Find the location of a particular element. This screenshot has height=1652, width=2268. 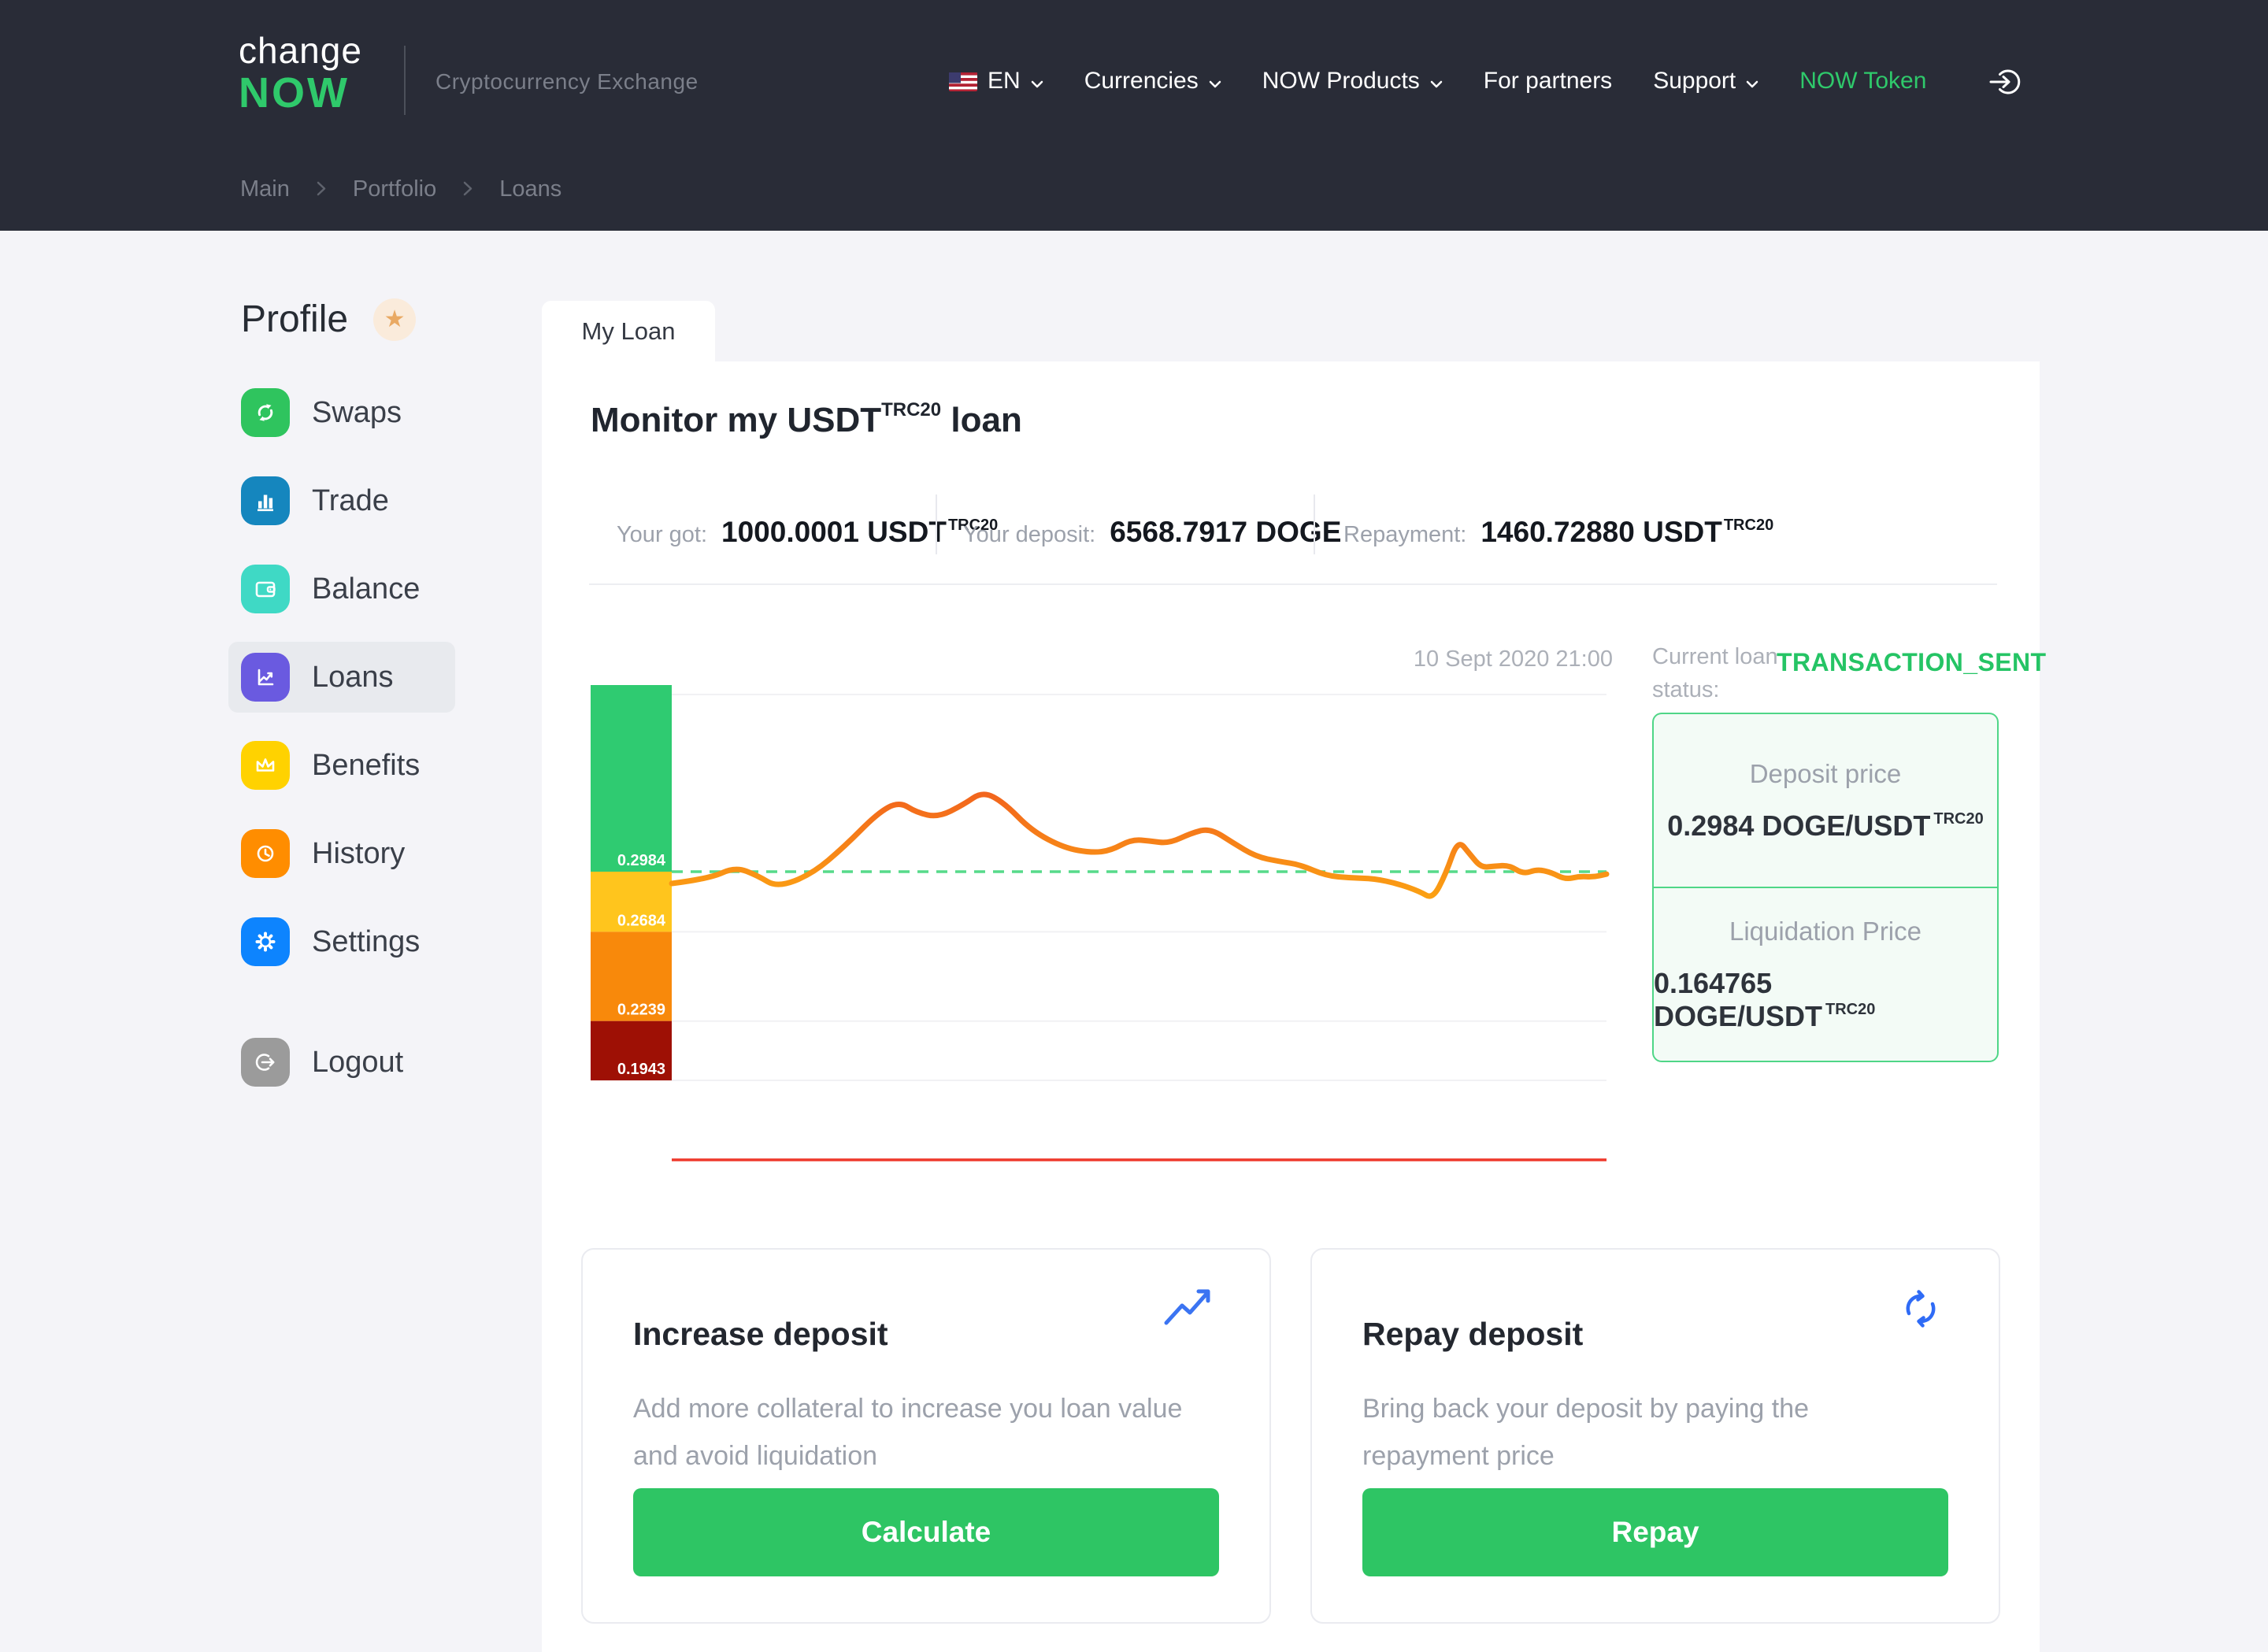

stat-label: Repayment: is located at coordinates (1405, 534).